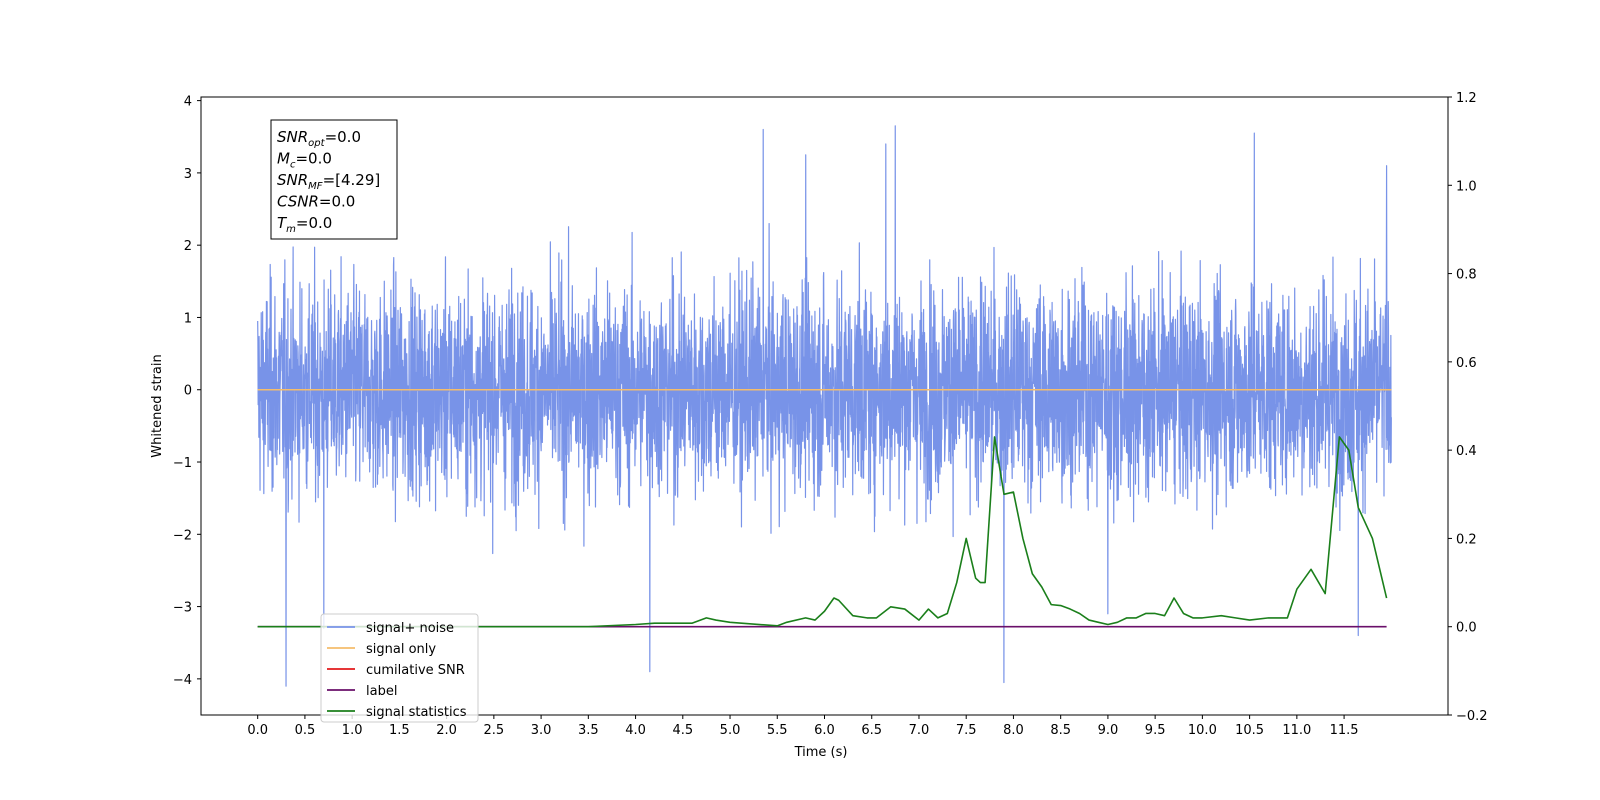  I want to click on annotation-symbol: M, so click(283, 159).